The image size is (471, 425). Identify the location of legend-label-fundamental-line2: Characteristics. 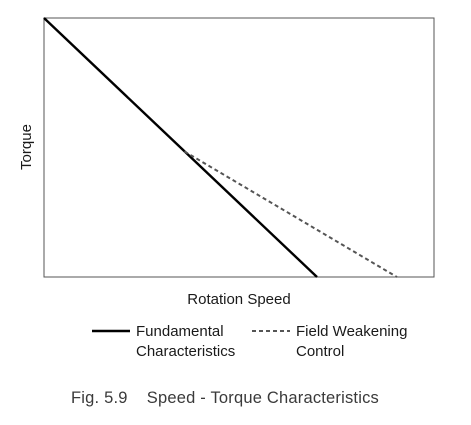
(185, 351).